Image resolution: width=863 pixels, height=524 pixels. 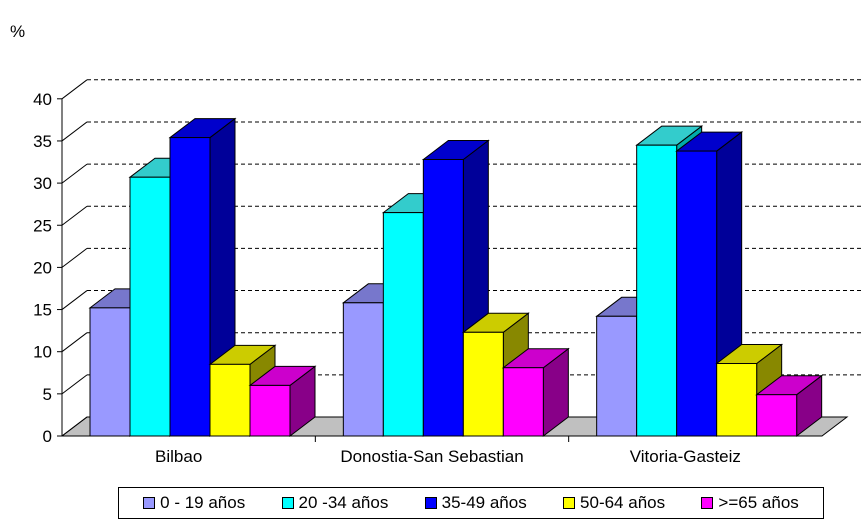 What do you see at coordinates (42, 141) in the screenshot?
I see `y-tick-label: 35` at bounding box center [42, 141].